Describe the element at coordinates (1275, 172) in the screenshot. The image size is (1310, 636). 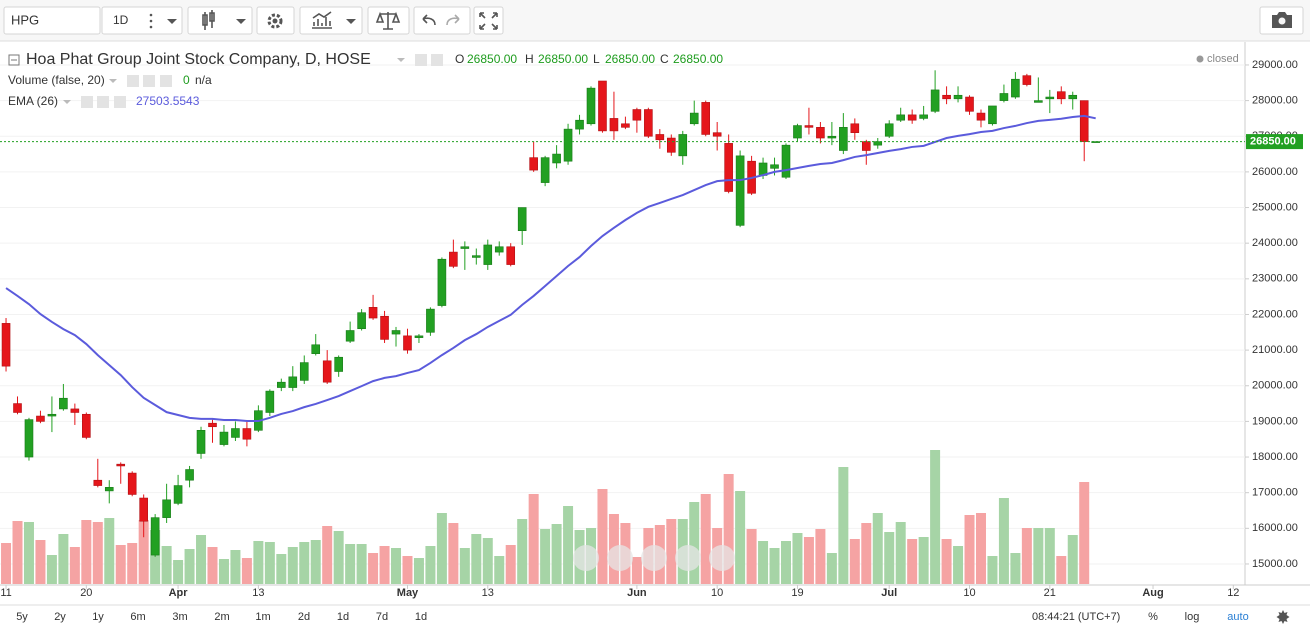
I see `y-tick-label: 26000.00` at that location.